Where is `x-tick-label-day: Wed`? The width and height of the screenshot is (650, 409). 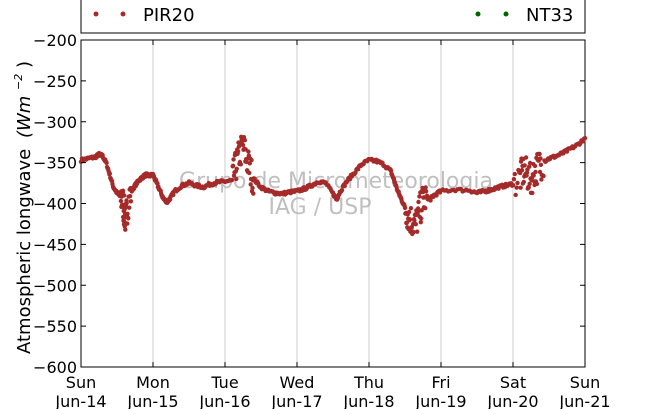
x-tick-label-day: Wed is located at coordinates (297, 382).